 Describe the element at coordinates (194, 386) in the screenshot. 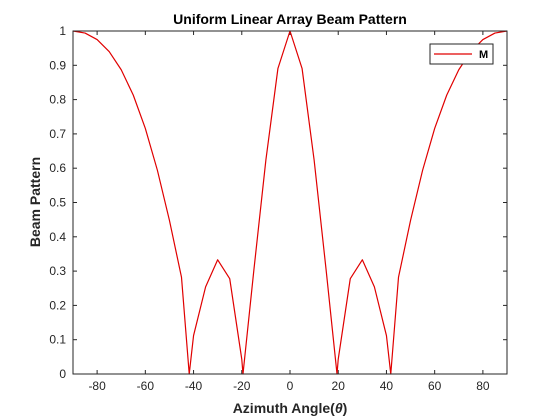

I see `x-tick-label: -40` at that location.